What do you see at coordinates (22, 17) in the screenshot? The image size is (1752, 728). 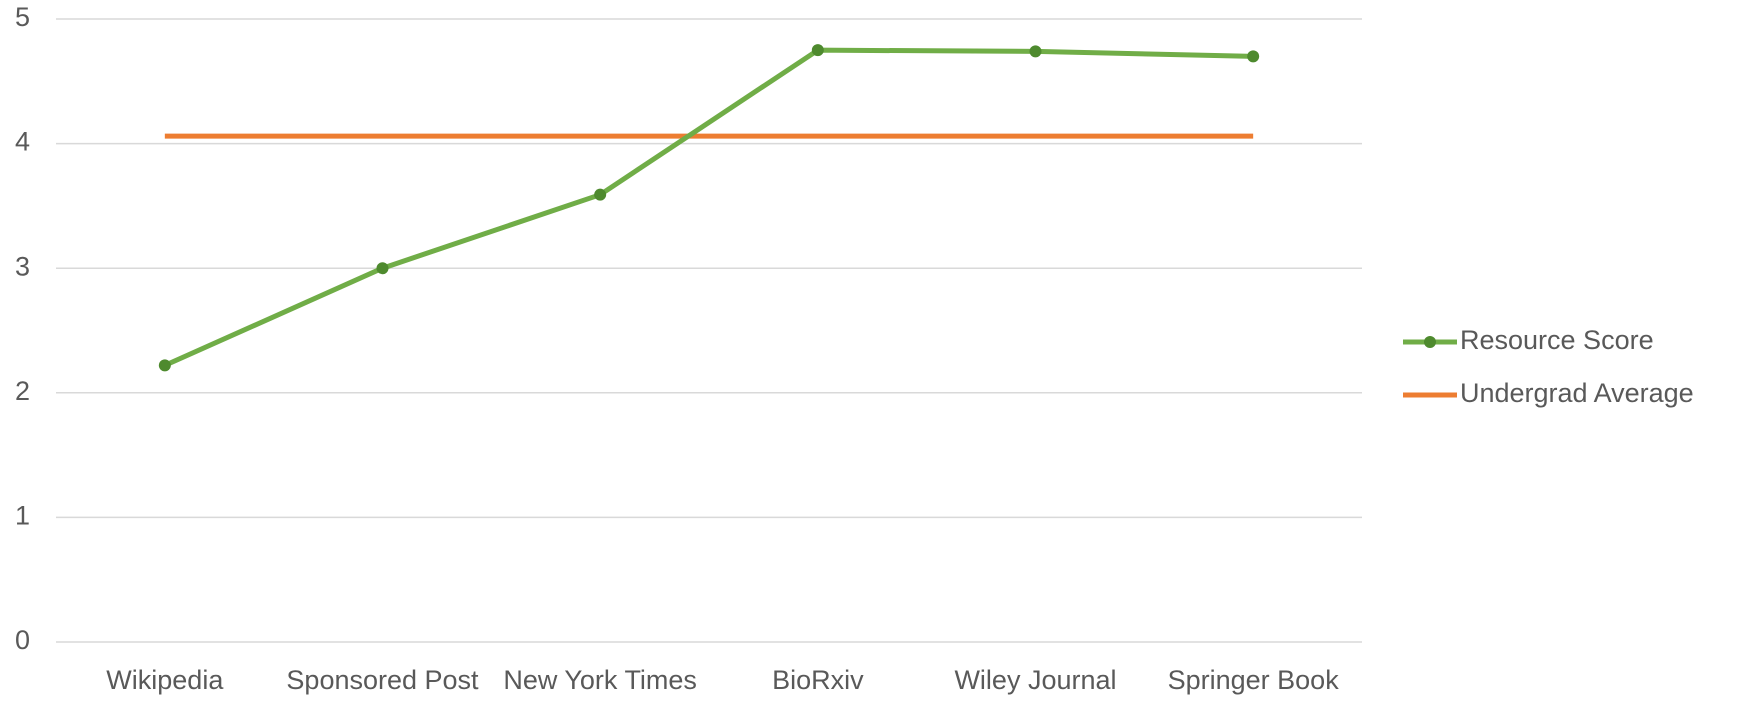 I see `y-tick-label: 5` at bounding box center [22, 17].